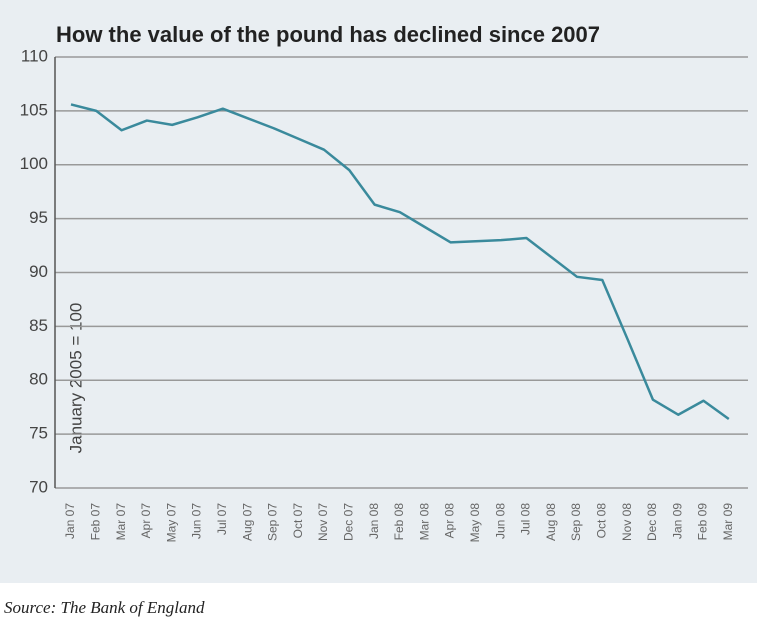 Image resolution: width=762 pixels, height=633 pixels. What do you see at coordinates (34, 55) in the screenshot?
I see `y-tick-label: 110` at bounding box center [34, 55].